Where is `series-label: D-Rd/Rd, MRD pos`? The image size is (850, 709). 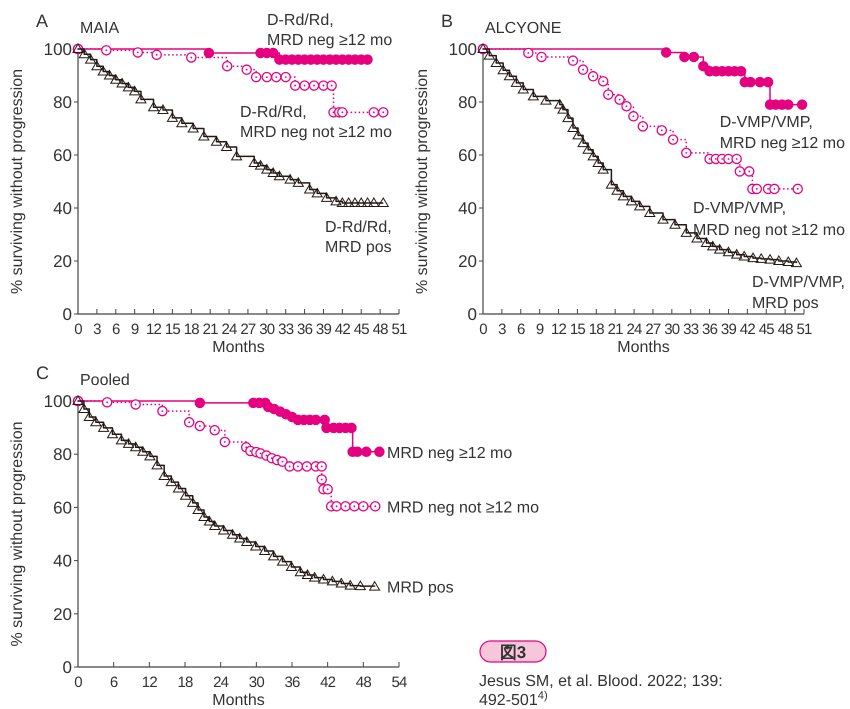 series-label: D-Rd/Rd, MRD pos is located at coordinates (358, 237).